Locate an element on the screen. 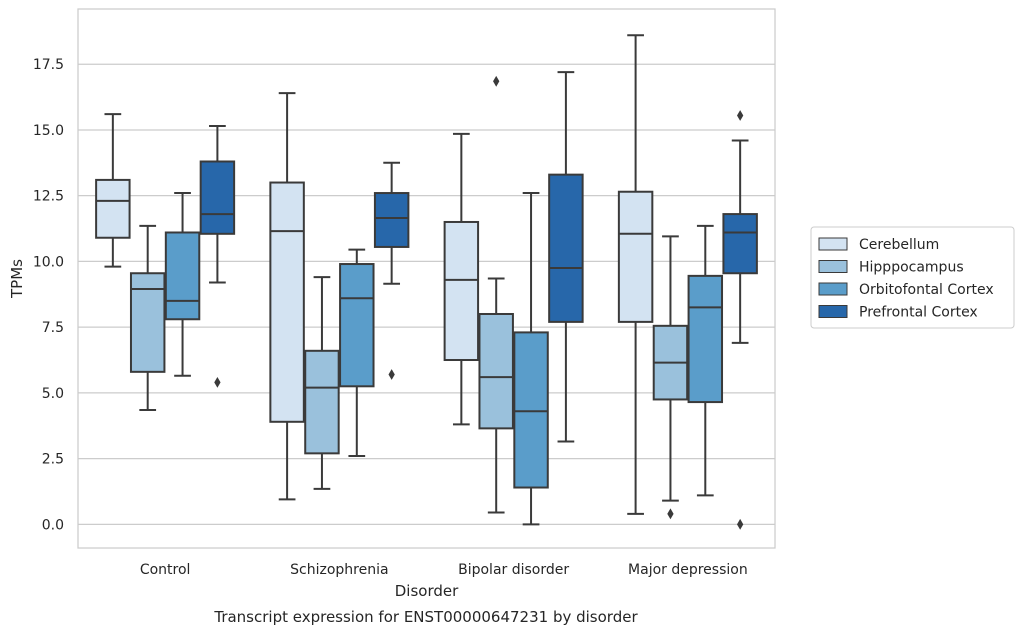 The height and width of the screenshot is (634, 1023). y-tick-label: 15.0 is located at coordinates (48, 131).